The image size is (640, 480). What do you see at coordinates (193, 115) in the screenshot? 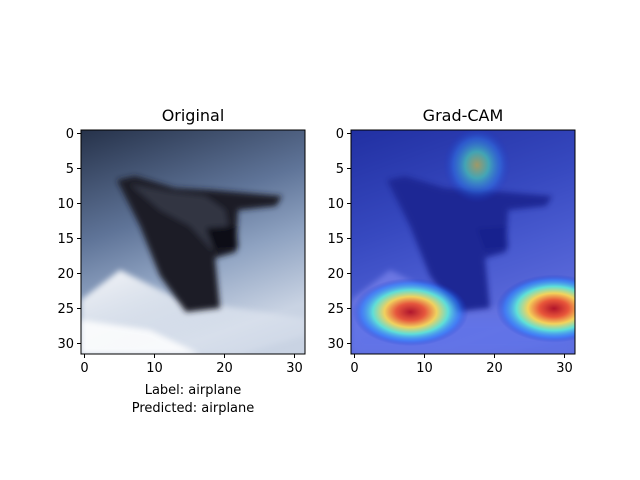
I see `panel-title: Original` at bounding box center [193, 115].